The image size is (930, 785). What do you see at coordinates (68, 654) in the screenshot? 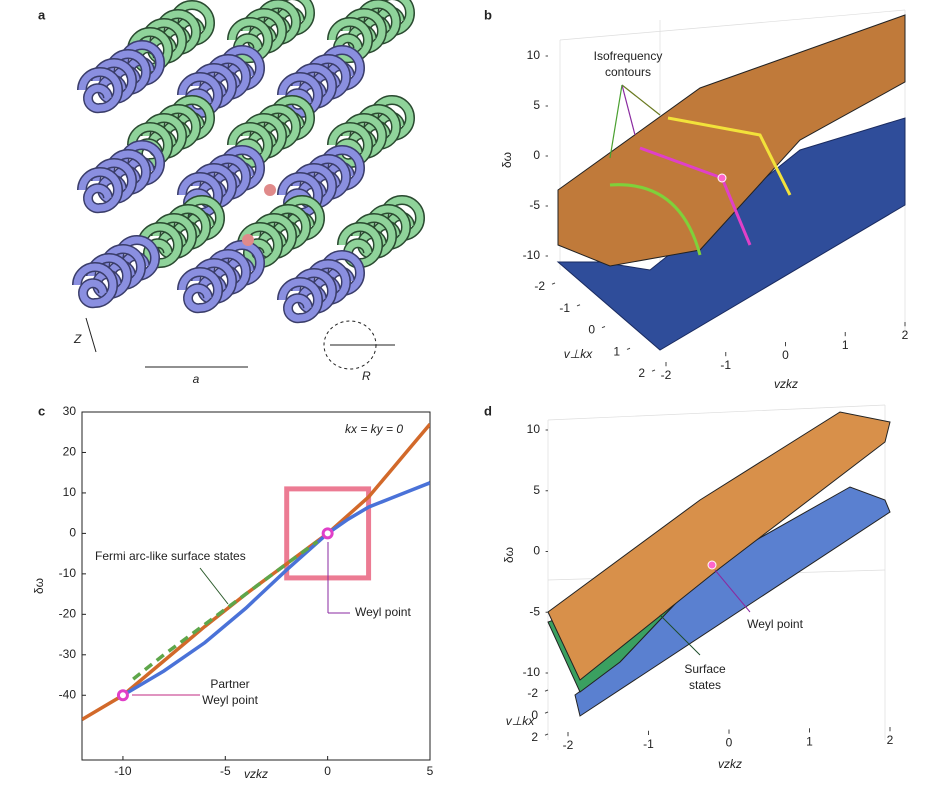
I see `y-tick-label: -30` at bounding box center [68, 654].